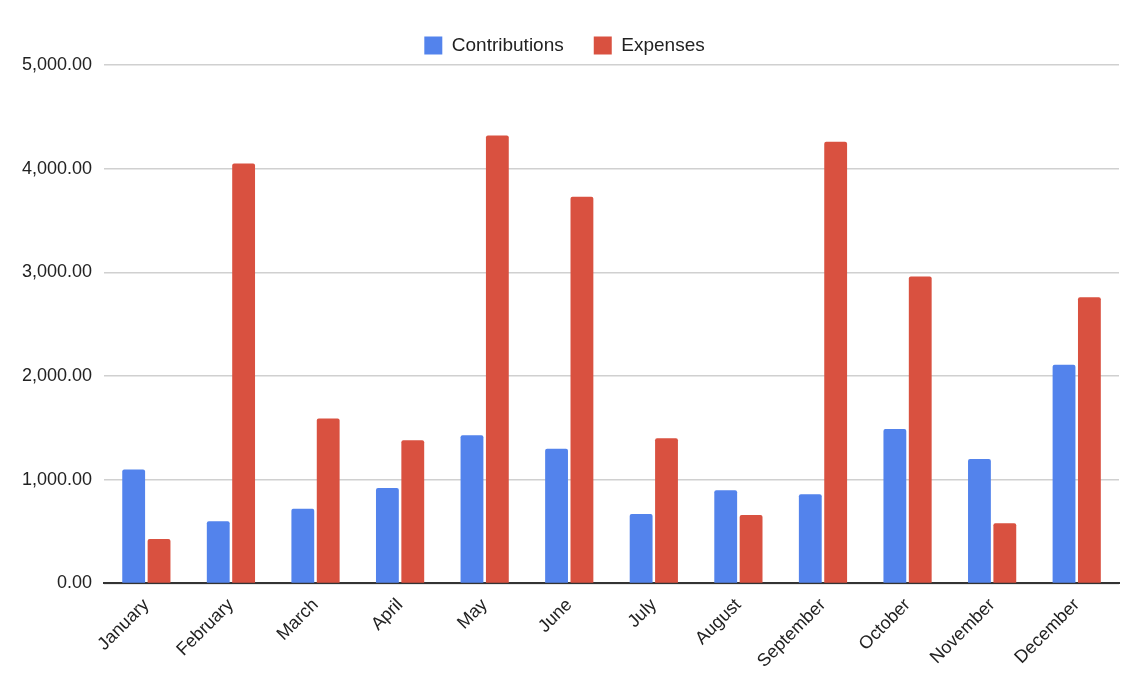  Describe the element at coordinates (642, 613) in the screenshot. I see `x-tick-label: July` at that location.